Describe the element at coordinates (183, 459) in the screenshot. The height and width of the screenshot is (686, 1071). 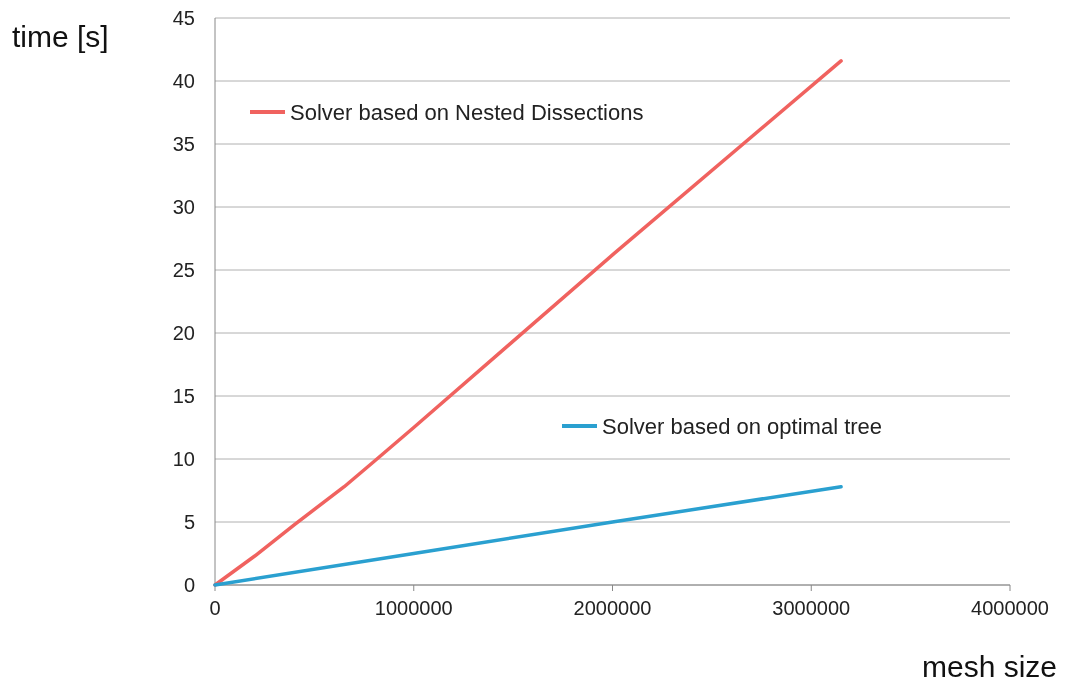
I see `y-tick-label: 10` at that location.